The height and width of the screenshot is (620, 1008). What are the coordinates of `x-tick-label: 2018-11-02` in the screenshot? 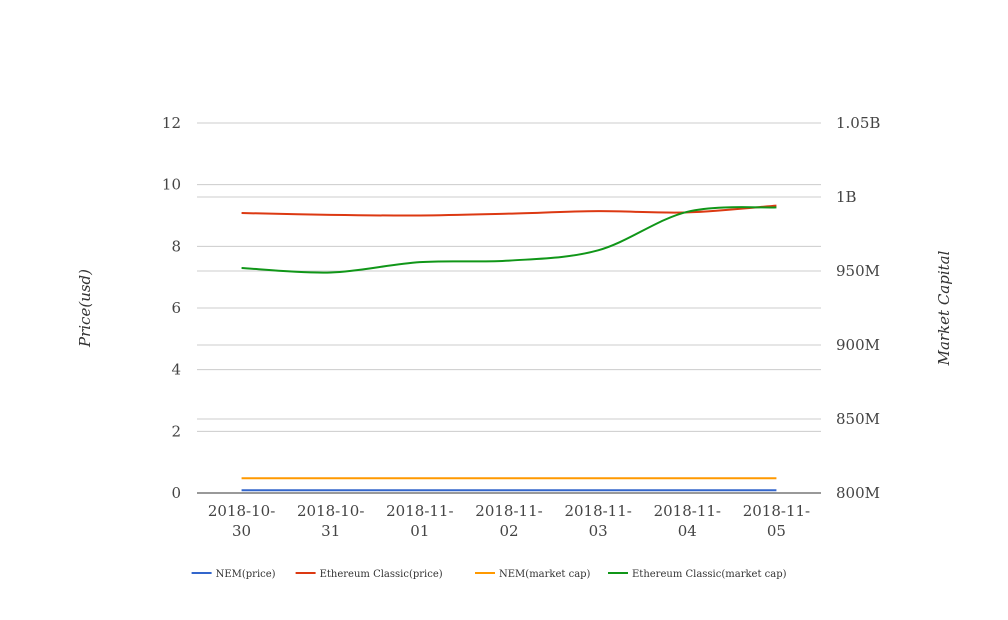 It's located at (508, 521).